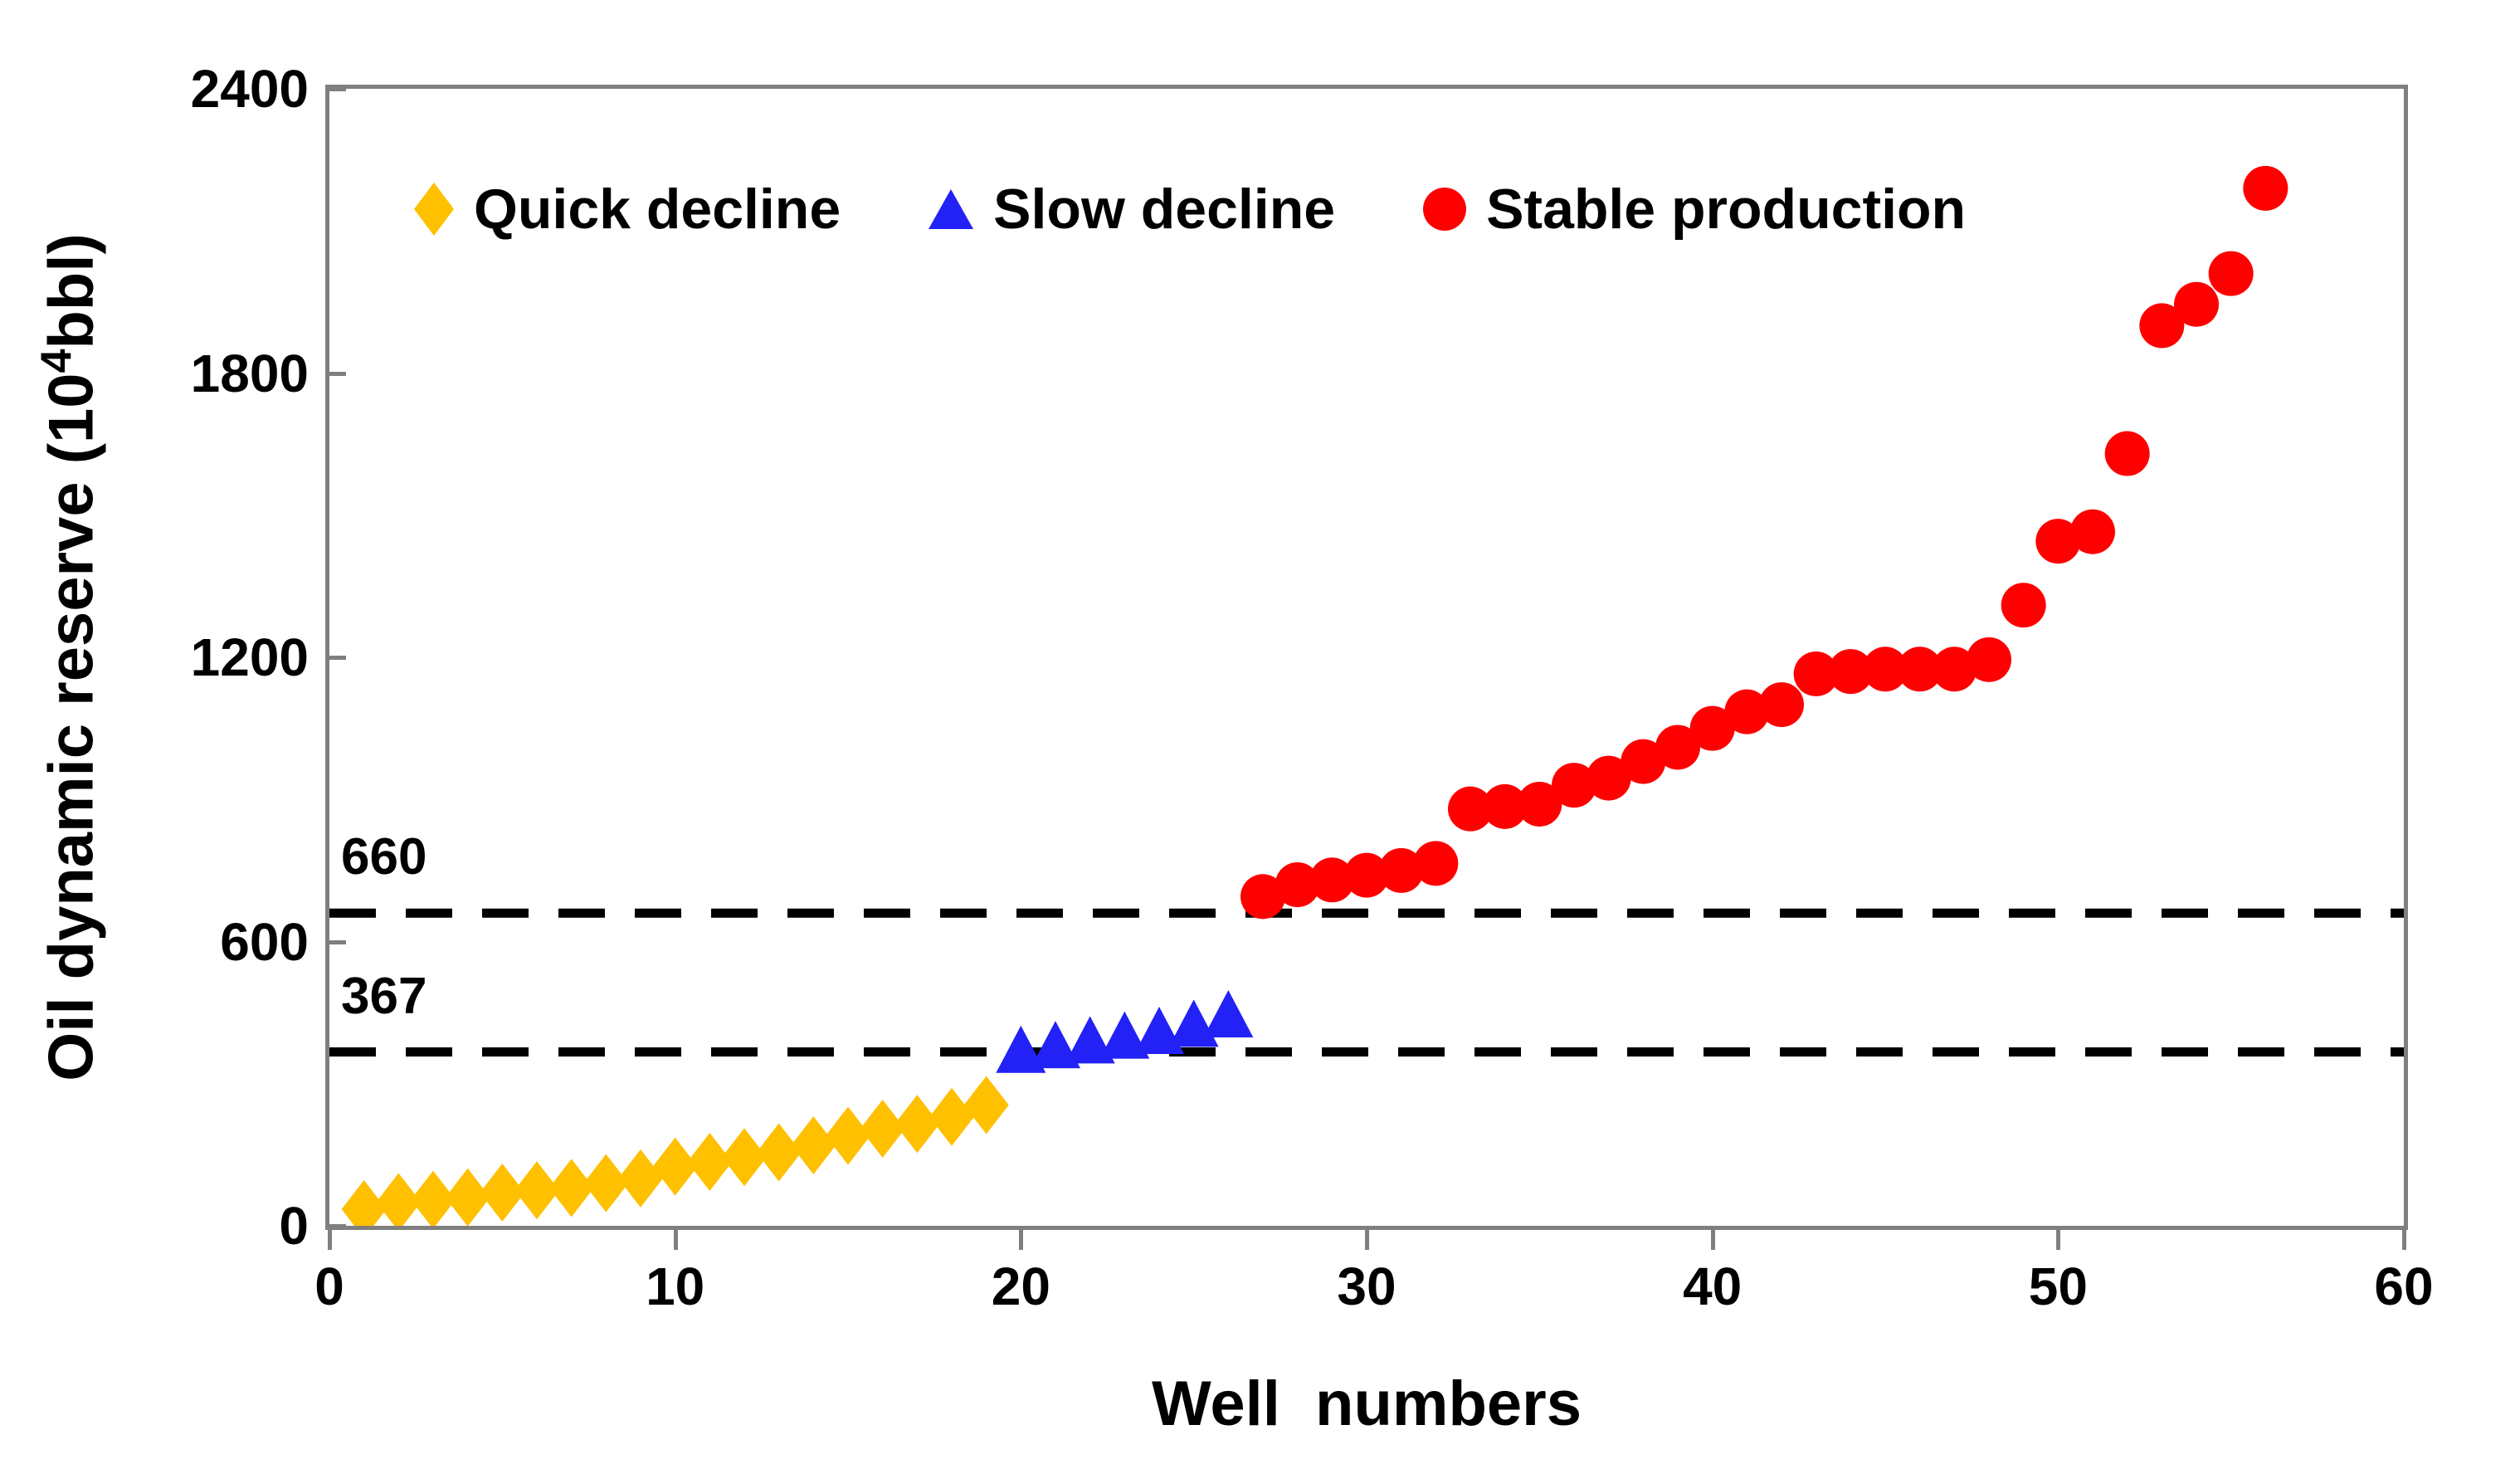  I want to click on x-tick-label-60: 60, so click(2404, 1286).